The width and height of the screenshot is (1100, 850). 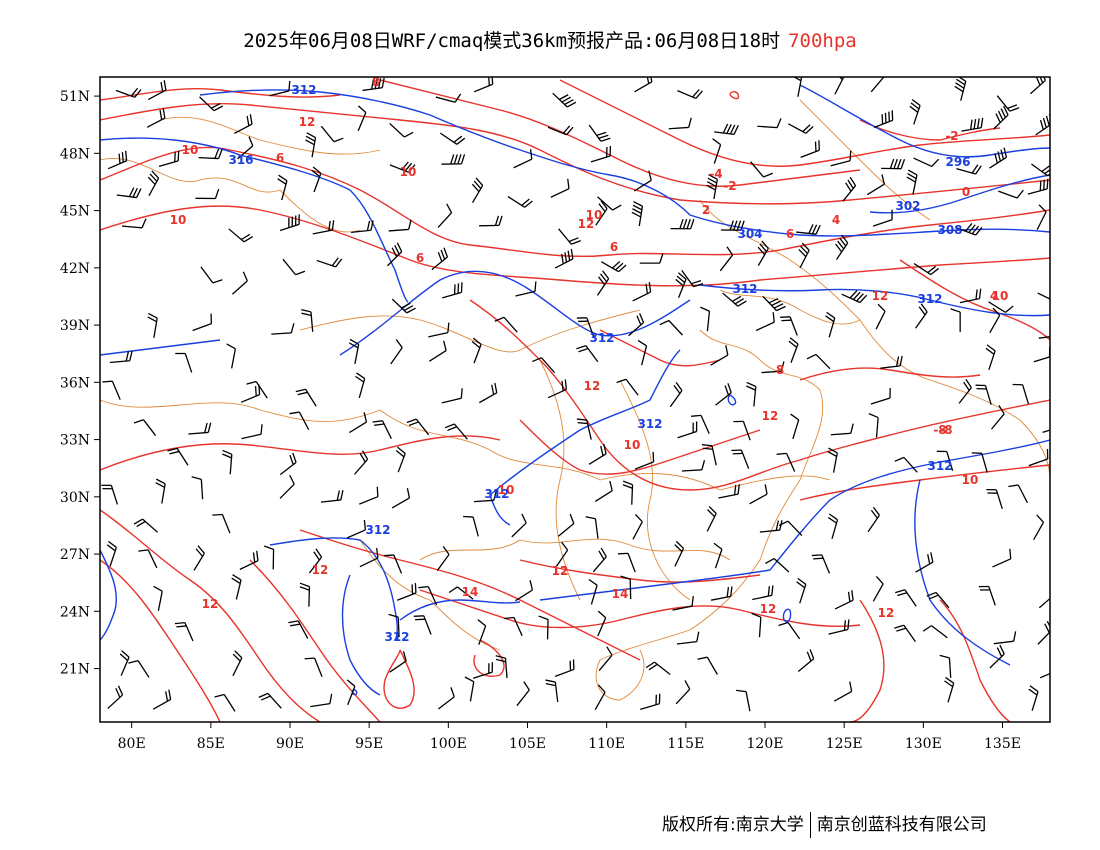 What do you see at coordinates (408, 172) in the screenshot?
I see `temperature-label: 10` at bounding box center [408, 172].